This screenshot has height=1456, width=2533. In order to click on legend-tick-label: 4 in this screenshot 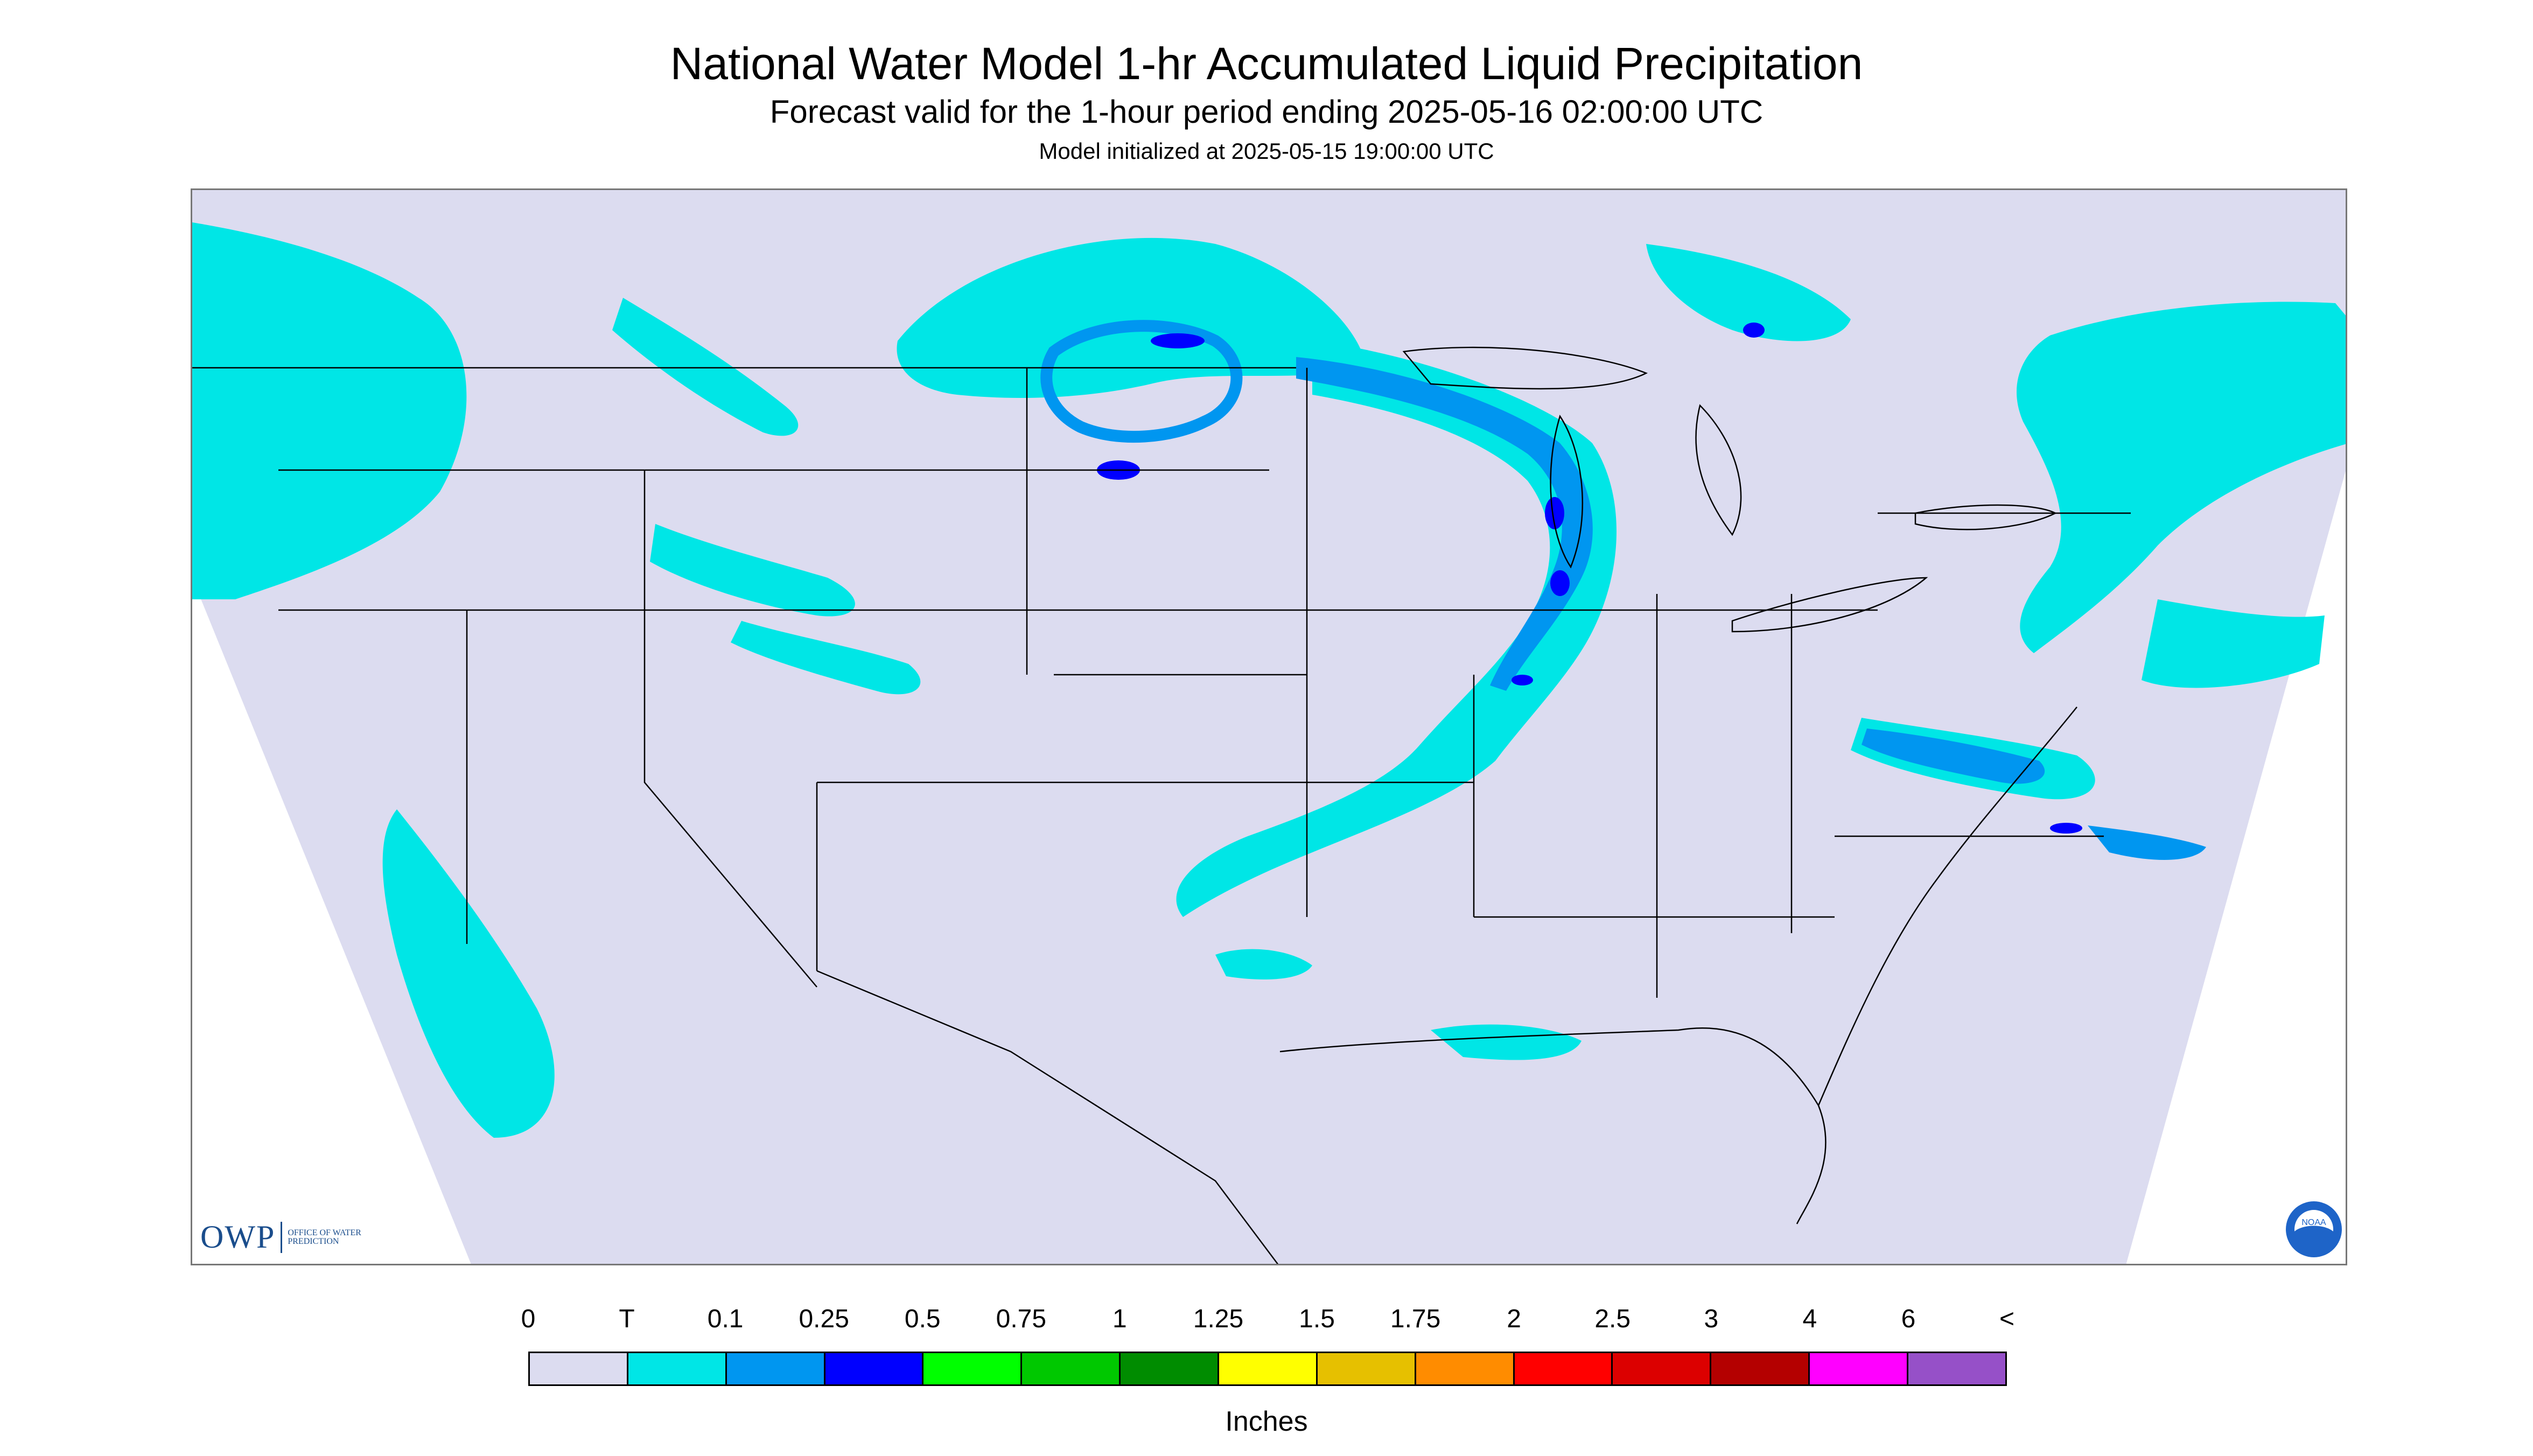, I will do `click(1810, 1319)`.